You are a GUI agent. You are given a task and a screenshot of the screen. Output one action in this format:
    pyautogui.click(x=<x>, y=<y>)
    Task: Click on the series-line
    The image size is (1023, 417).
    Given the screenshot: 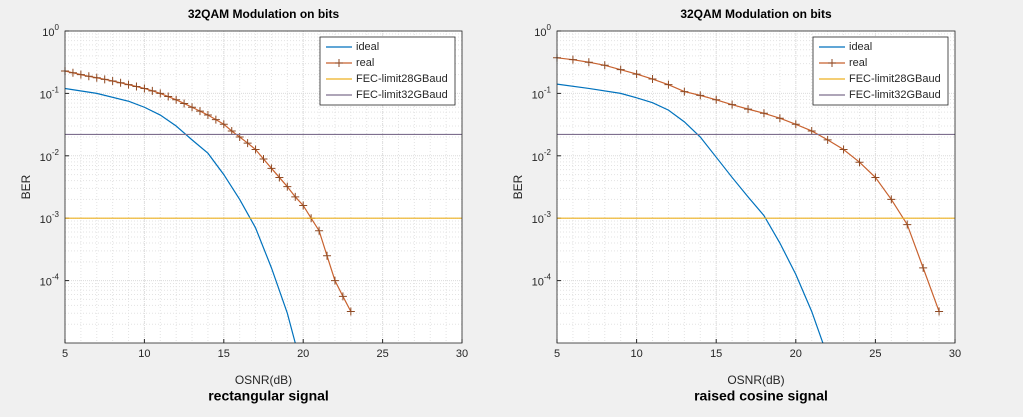 What is the action you would take?
    pyautogui.click(x=180, y=215)
    